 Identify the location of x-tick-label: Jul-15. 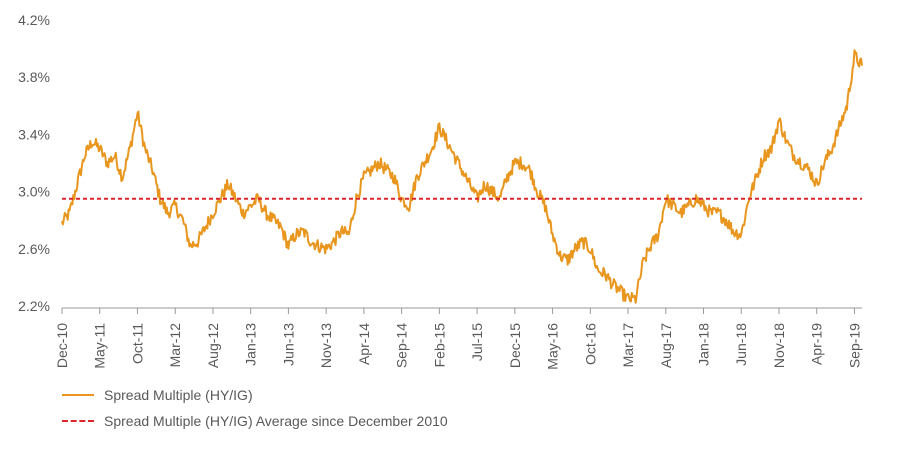
(477, 342).